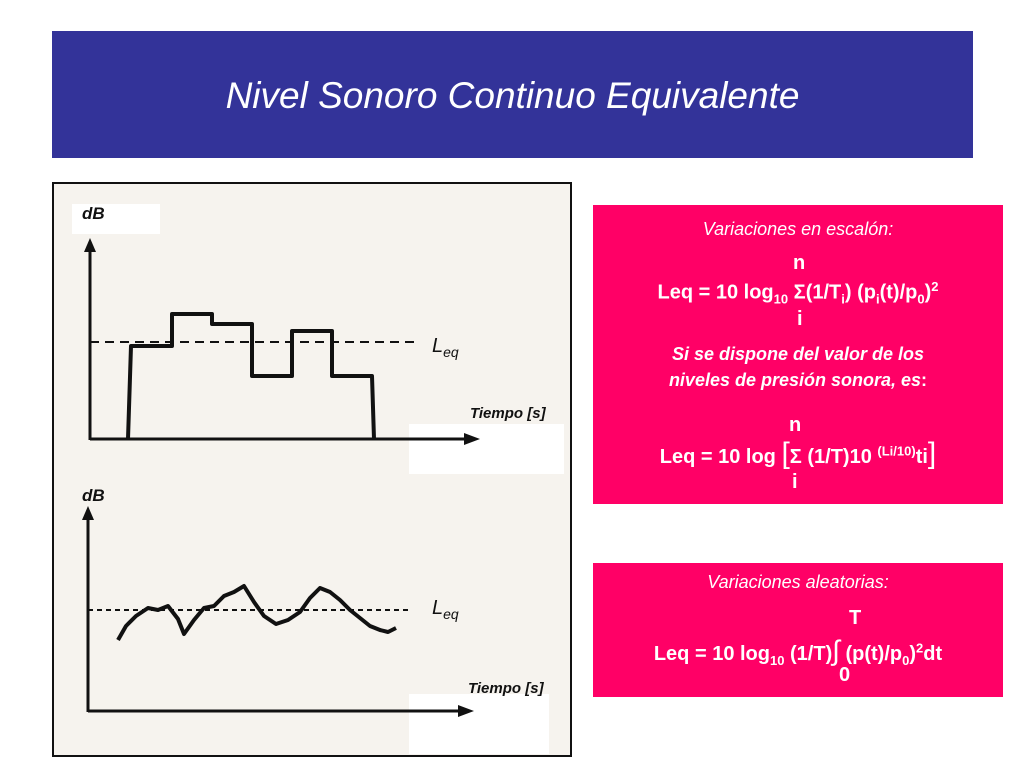  Describe the element at coordinates (798, 453) in the screenshot. I see `f2-formula: Leq = 10 log [Σ (1/T)10 (Li/10)ti]` at that location.